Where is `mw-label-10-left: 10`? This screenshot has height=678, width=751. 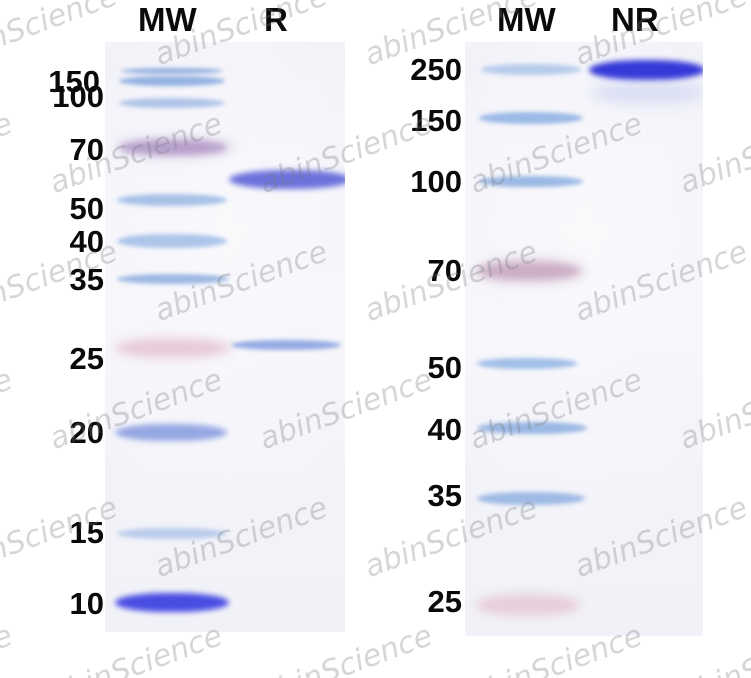 mw-label-10-left: 10 is located at coordinates (86, 603).